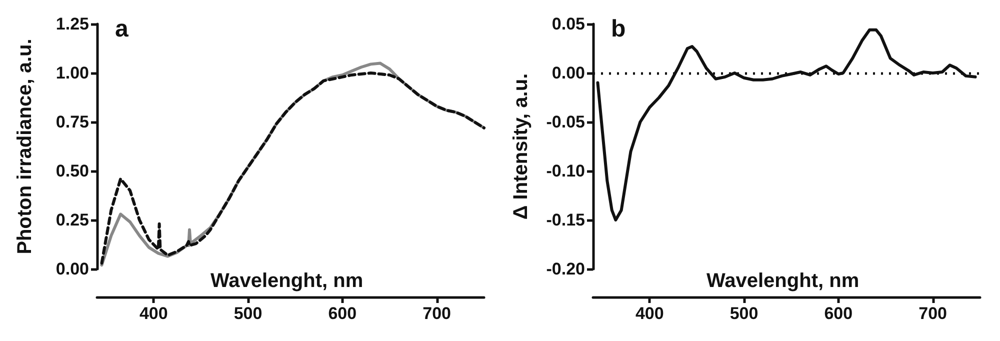 Image resolution: width=1000 pixels, height=341 pixels. I want to click on y-tick-label: -0.15, so click(565, 220).